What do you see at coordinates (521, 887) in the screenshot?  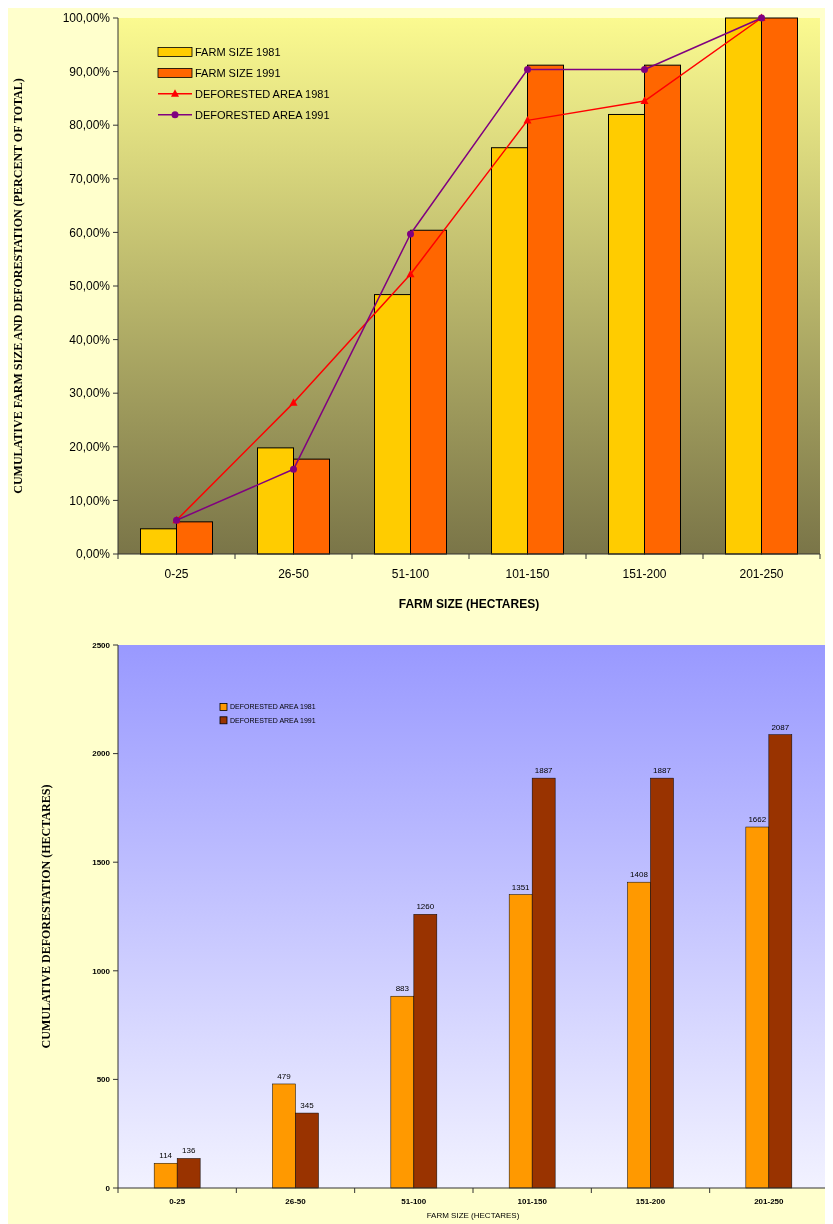 I see `data-label: 1351` at bounding box center [521, 887].